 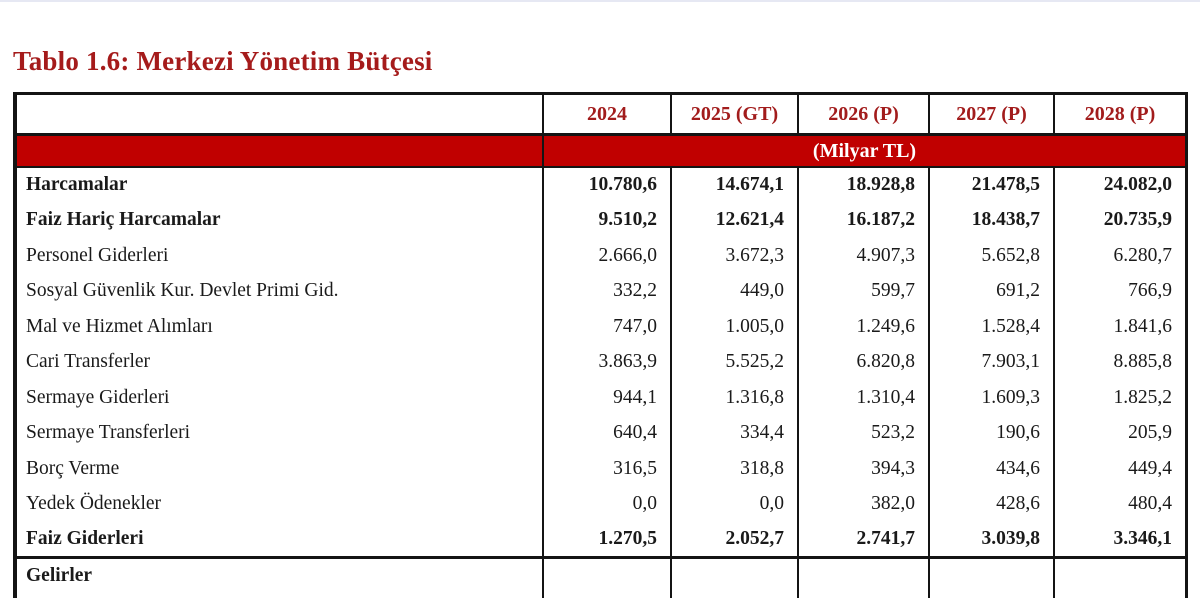 What do you see at coordinates (94, 504) in the screenshot?
I see `row-label: Yedek Ödenekler` at bounding box center [94, 504].